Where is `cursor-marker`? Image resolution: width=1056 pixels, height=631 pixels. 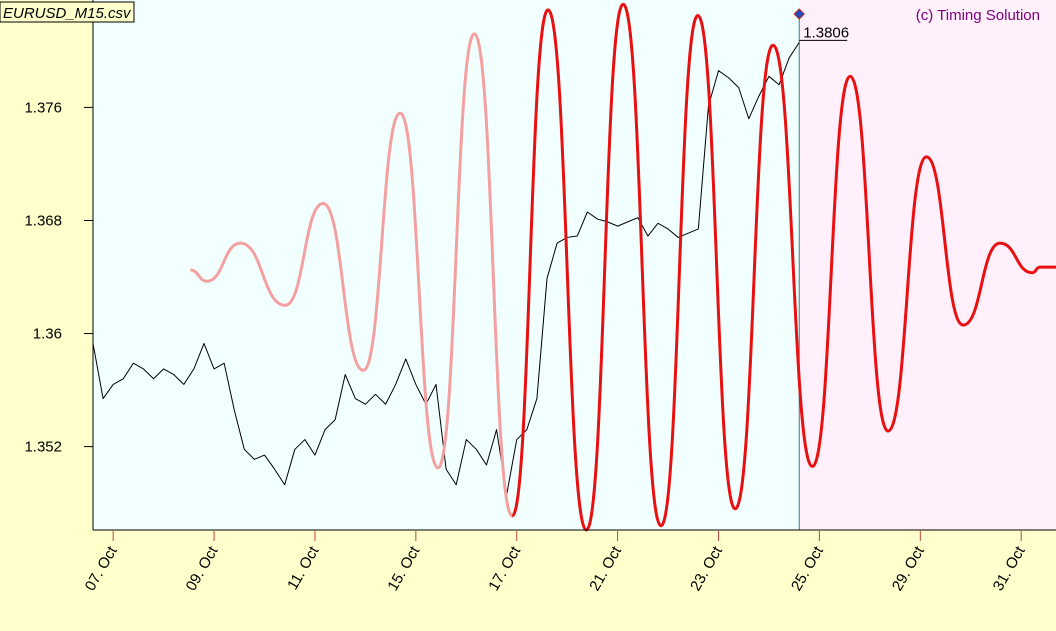
cursor-marker is located at coordinates (799, 14).